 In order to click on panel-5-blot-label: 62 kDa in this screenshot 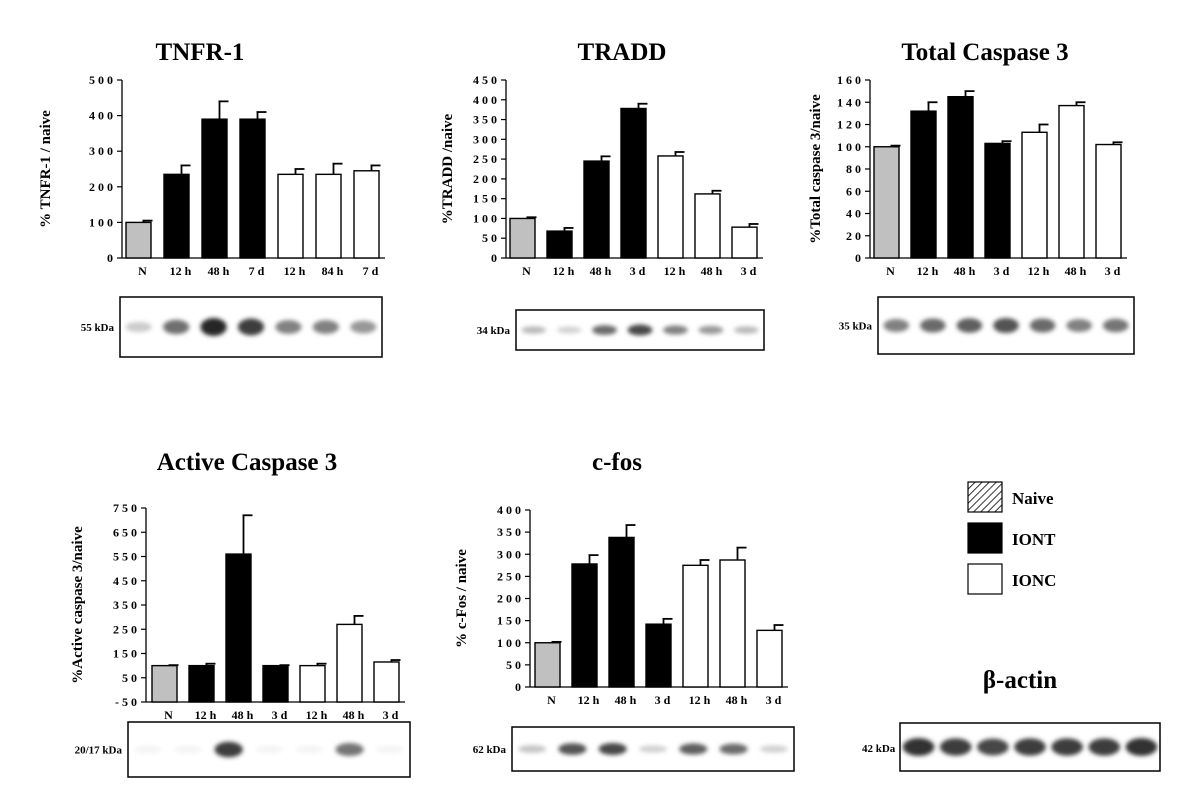, I will do `click(490, 750)`.